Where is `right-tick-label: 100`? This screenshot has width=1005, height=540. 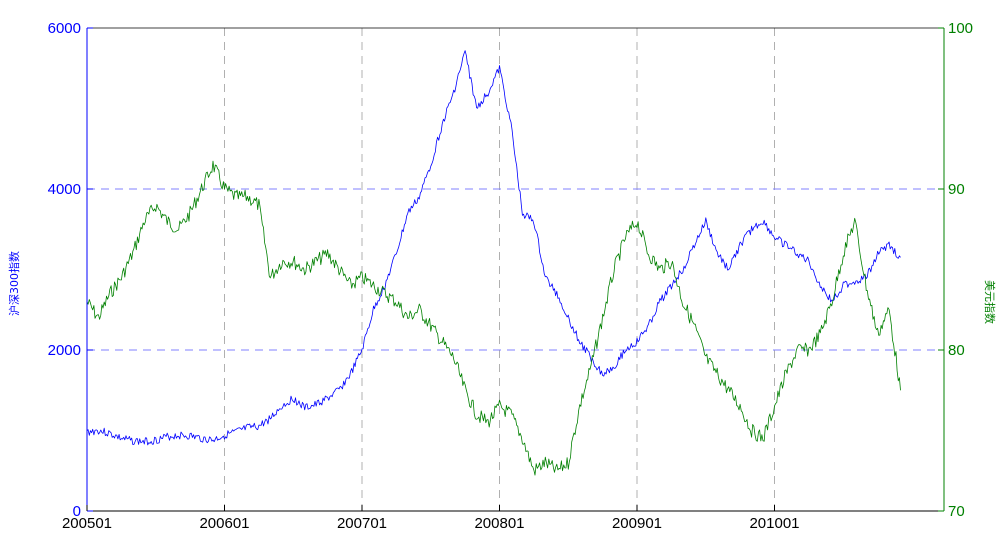
right-tick-label: 100 is located at coordinates (960, 28).